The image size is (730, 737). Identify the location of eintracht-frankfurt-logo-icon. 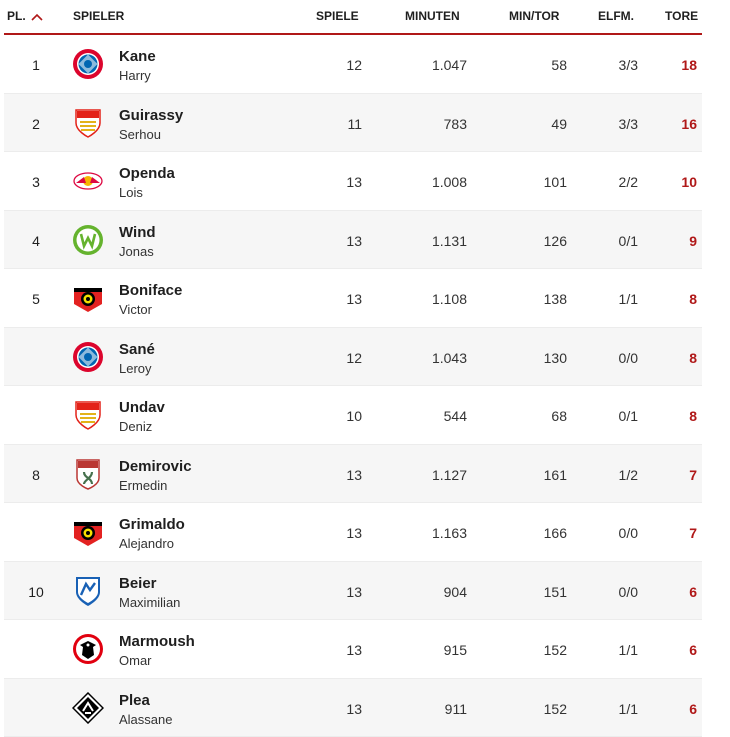
(88, 649).